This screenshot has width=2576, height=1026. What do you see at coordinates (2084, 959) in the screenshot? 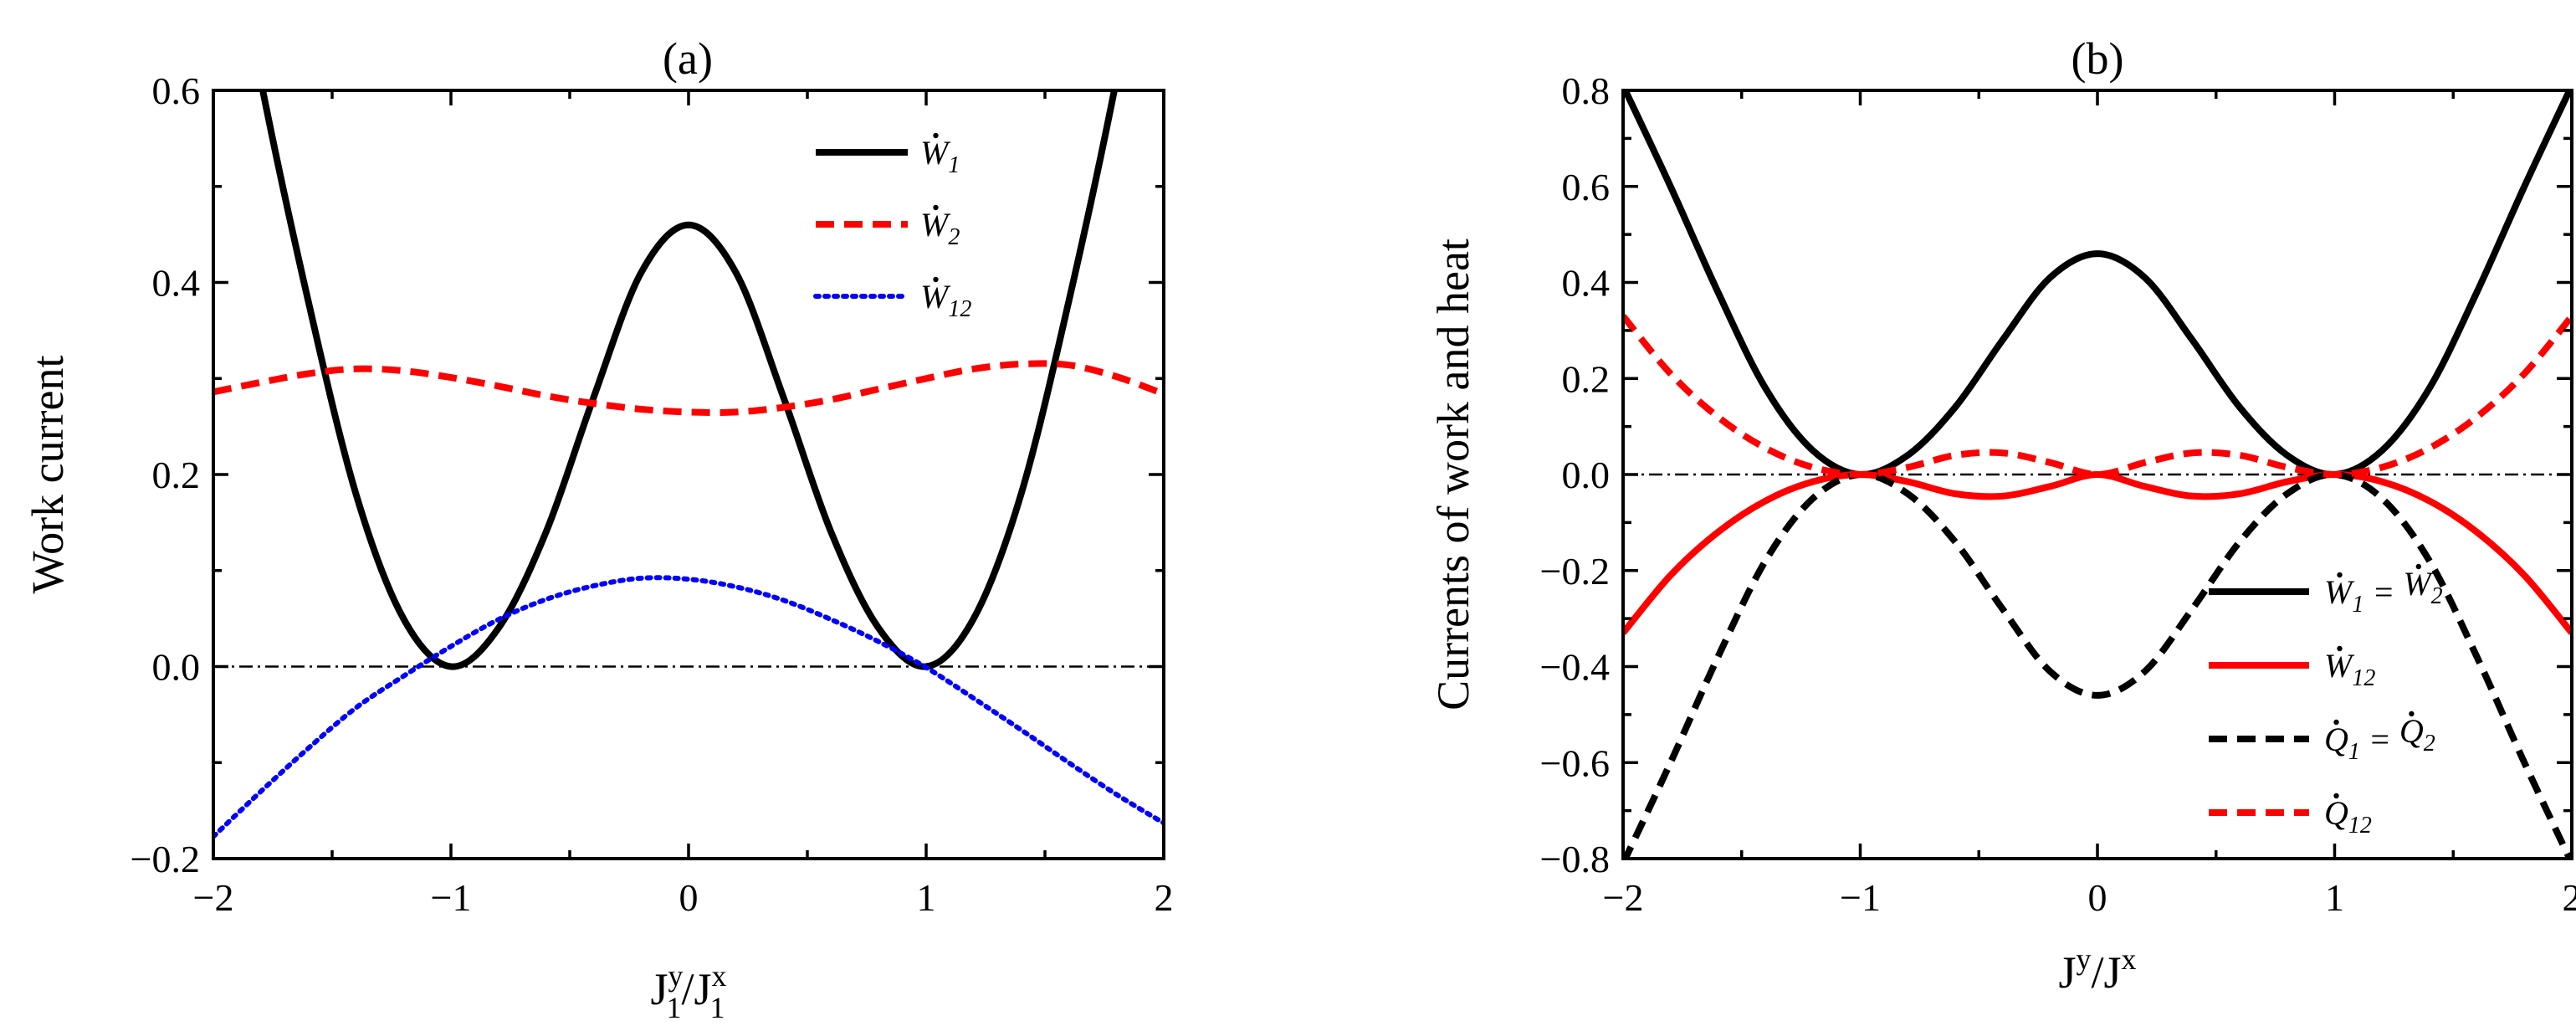
I see `panel-b-x-title-sup: y` at bounding box center [2084, 959].